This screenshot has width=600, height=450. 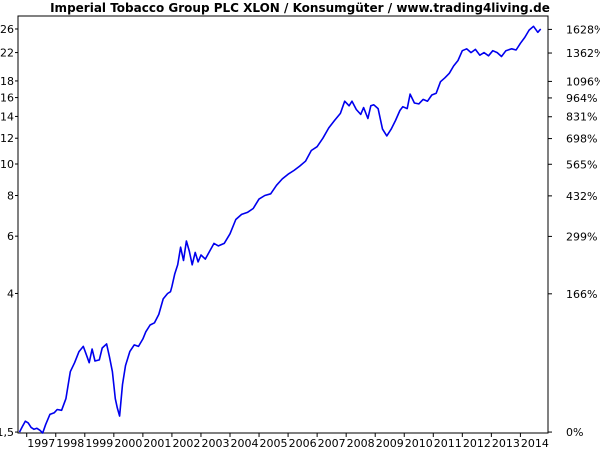 I want to click on left-y-tick-label: 14, so click(x=7, y=116).